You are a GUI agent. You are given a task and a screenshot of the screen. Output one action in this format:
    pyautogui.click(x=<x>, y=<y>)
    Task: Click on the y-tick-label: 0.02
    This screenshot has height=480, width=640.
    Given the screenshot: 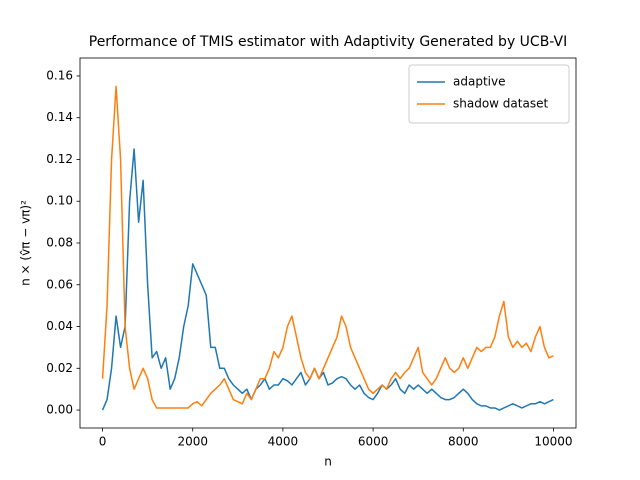 What is the action you would take?
    pyautogui.click(x=59, y=368)
    